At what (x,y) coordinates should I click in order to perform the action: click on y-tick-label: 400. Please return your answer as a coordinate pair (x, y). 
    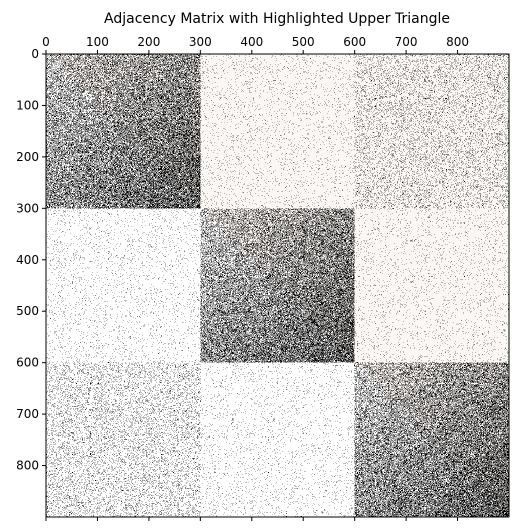
    Looking at the image, I should click on (27, 260).